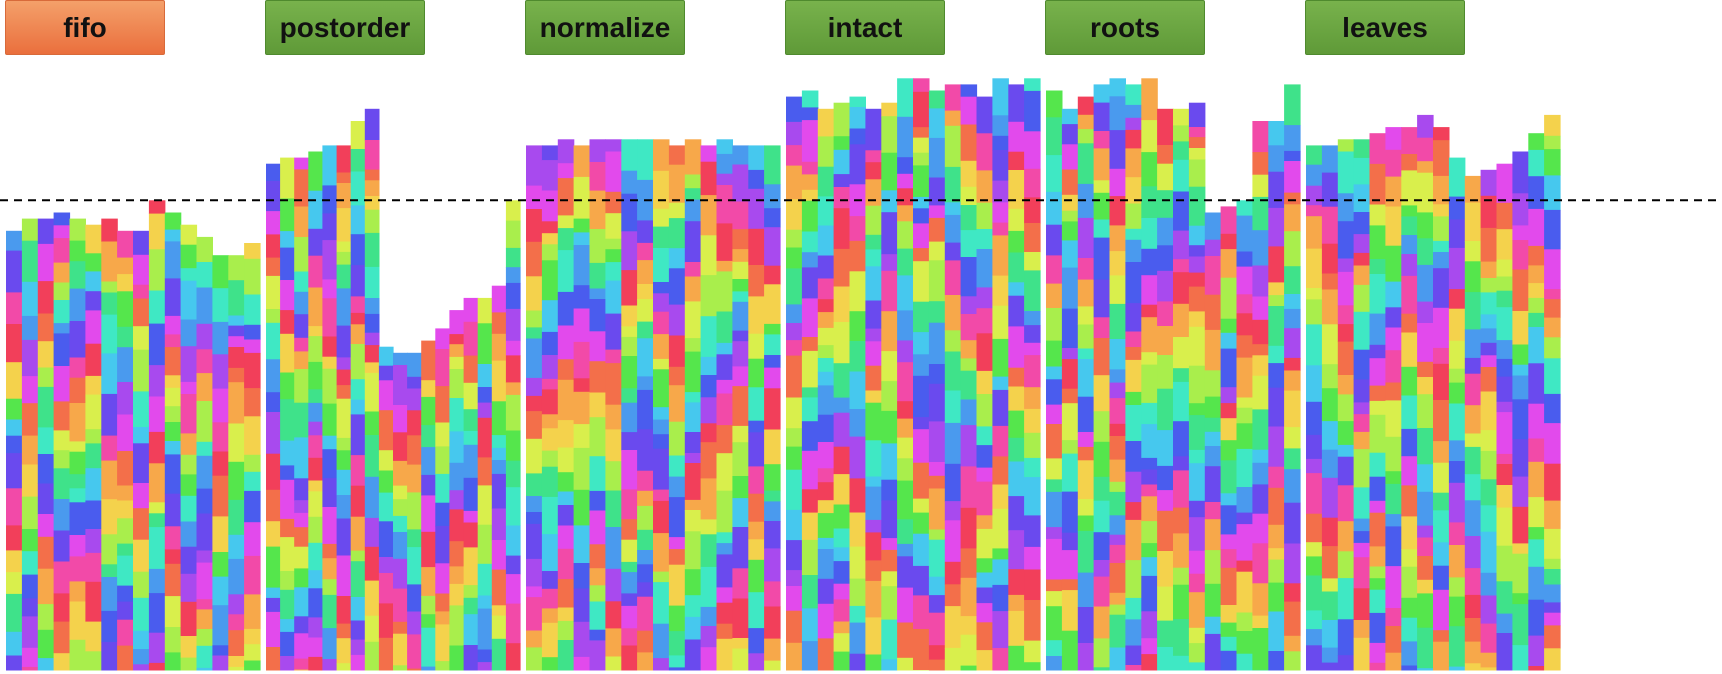 The width and height of the screenshot is (1722, 674). What do you see at coordinates (345, 27) in the screenshot?
I see `tab-postorder: postorder` at bounding box center [345, 27].